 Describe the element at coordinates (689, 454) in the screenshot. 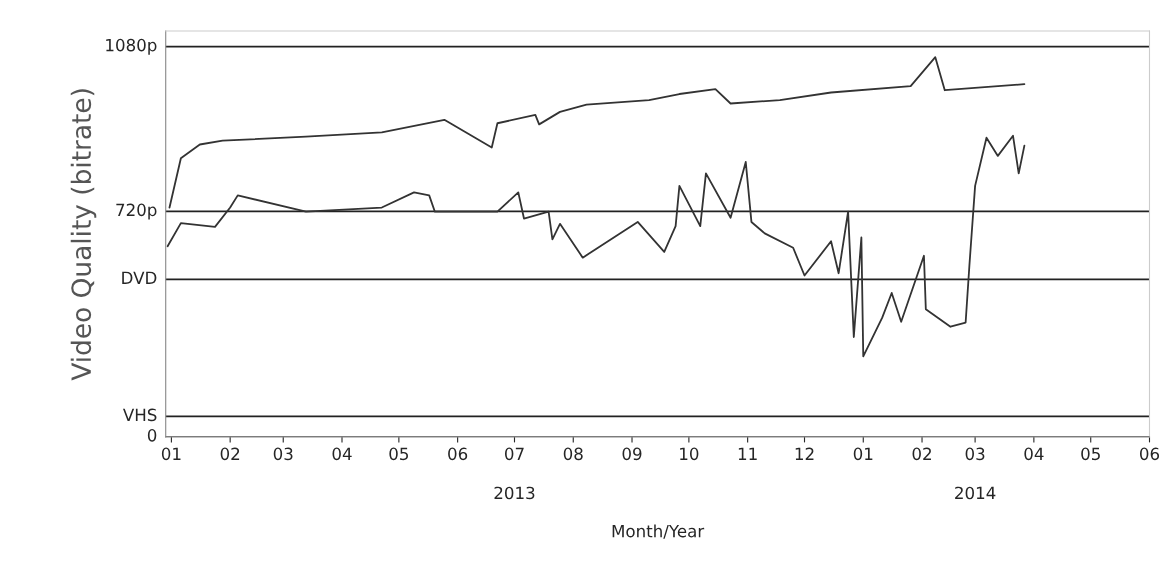

I see `x-tick-label: 10` at that location.